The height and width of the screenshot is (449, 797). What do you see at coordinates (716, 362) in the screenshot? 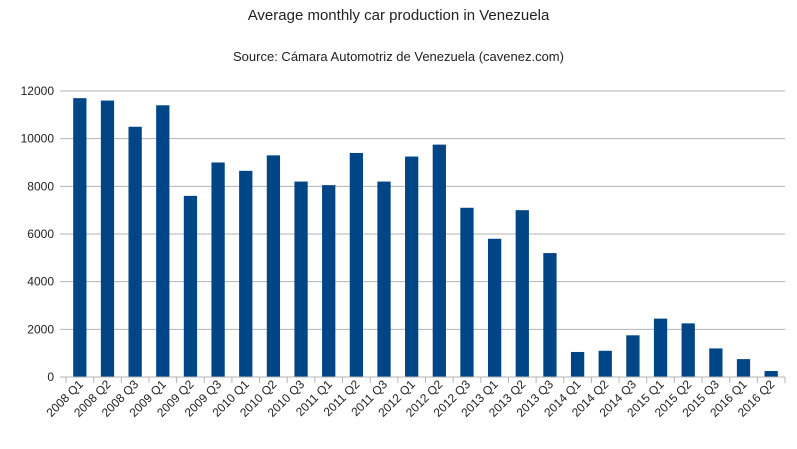
I see `bar-2015-q3` at bounding box center [716, 362].